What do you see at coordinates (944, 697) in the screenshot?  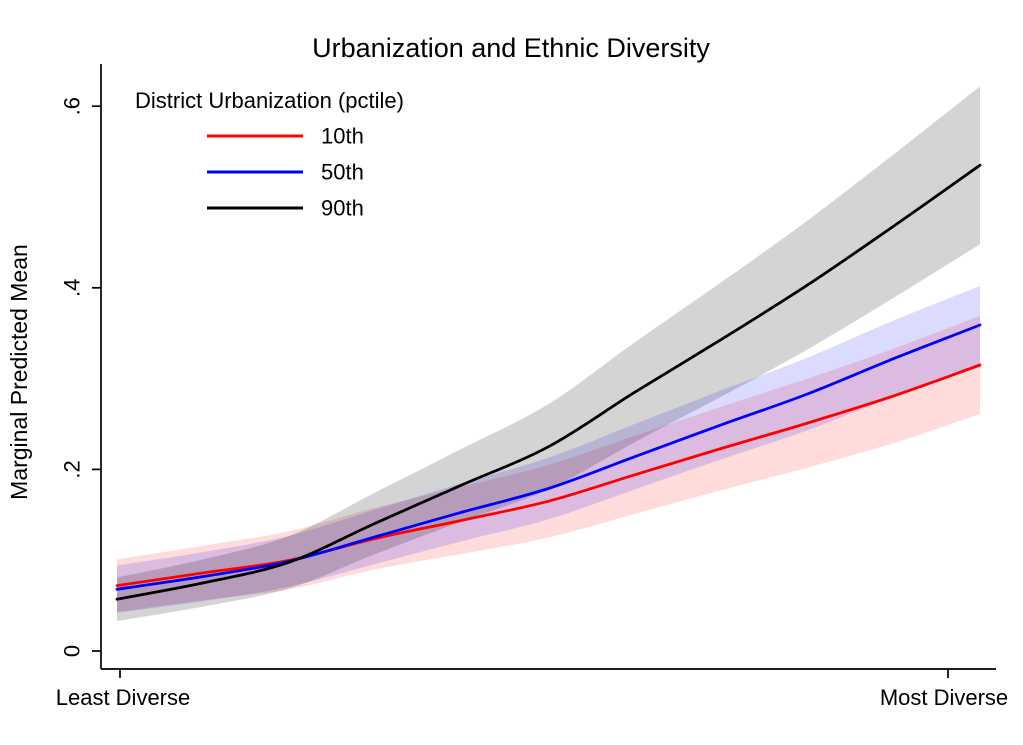 I see `x-tick-label-most: Most Diverse` at bounding box center [944, 697].